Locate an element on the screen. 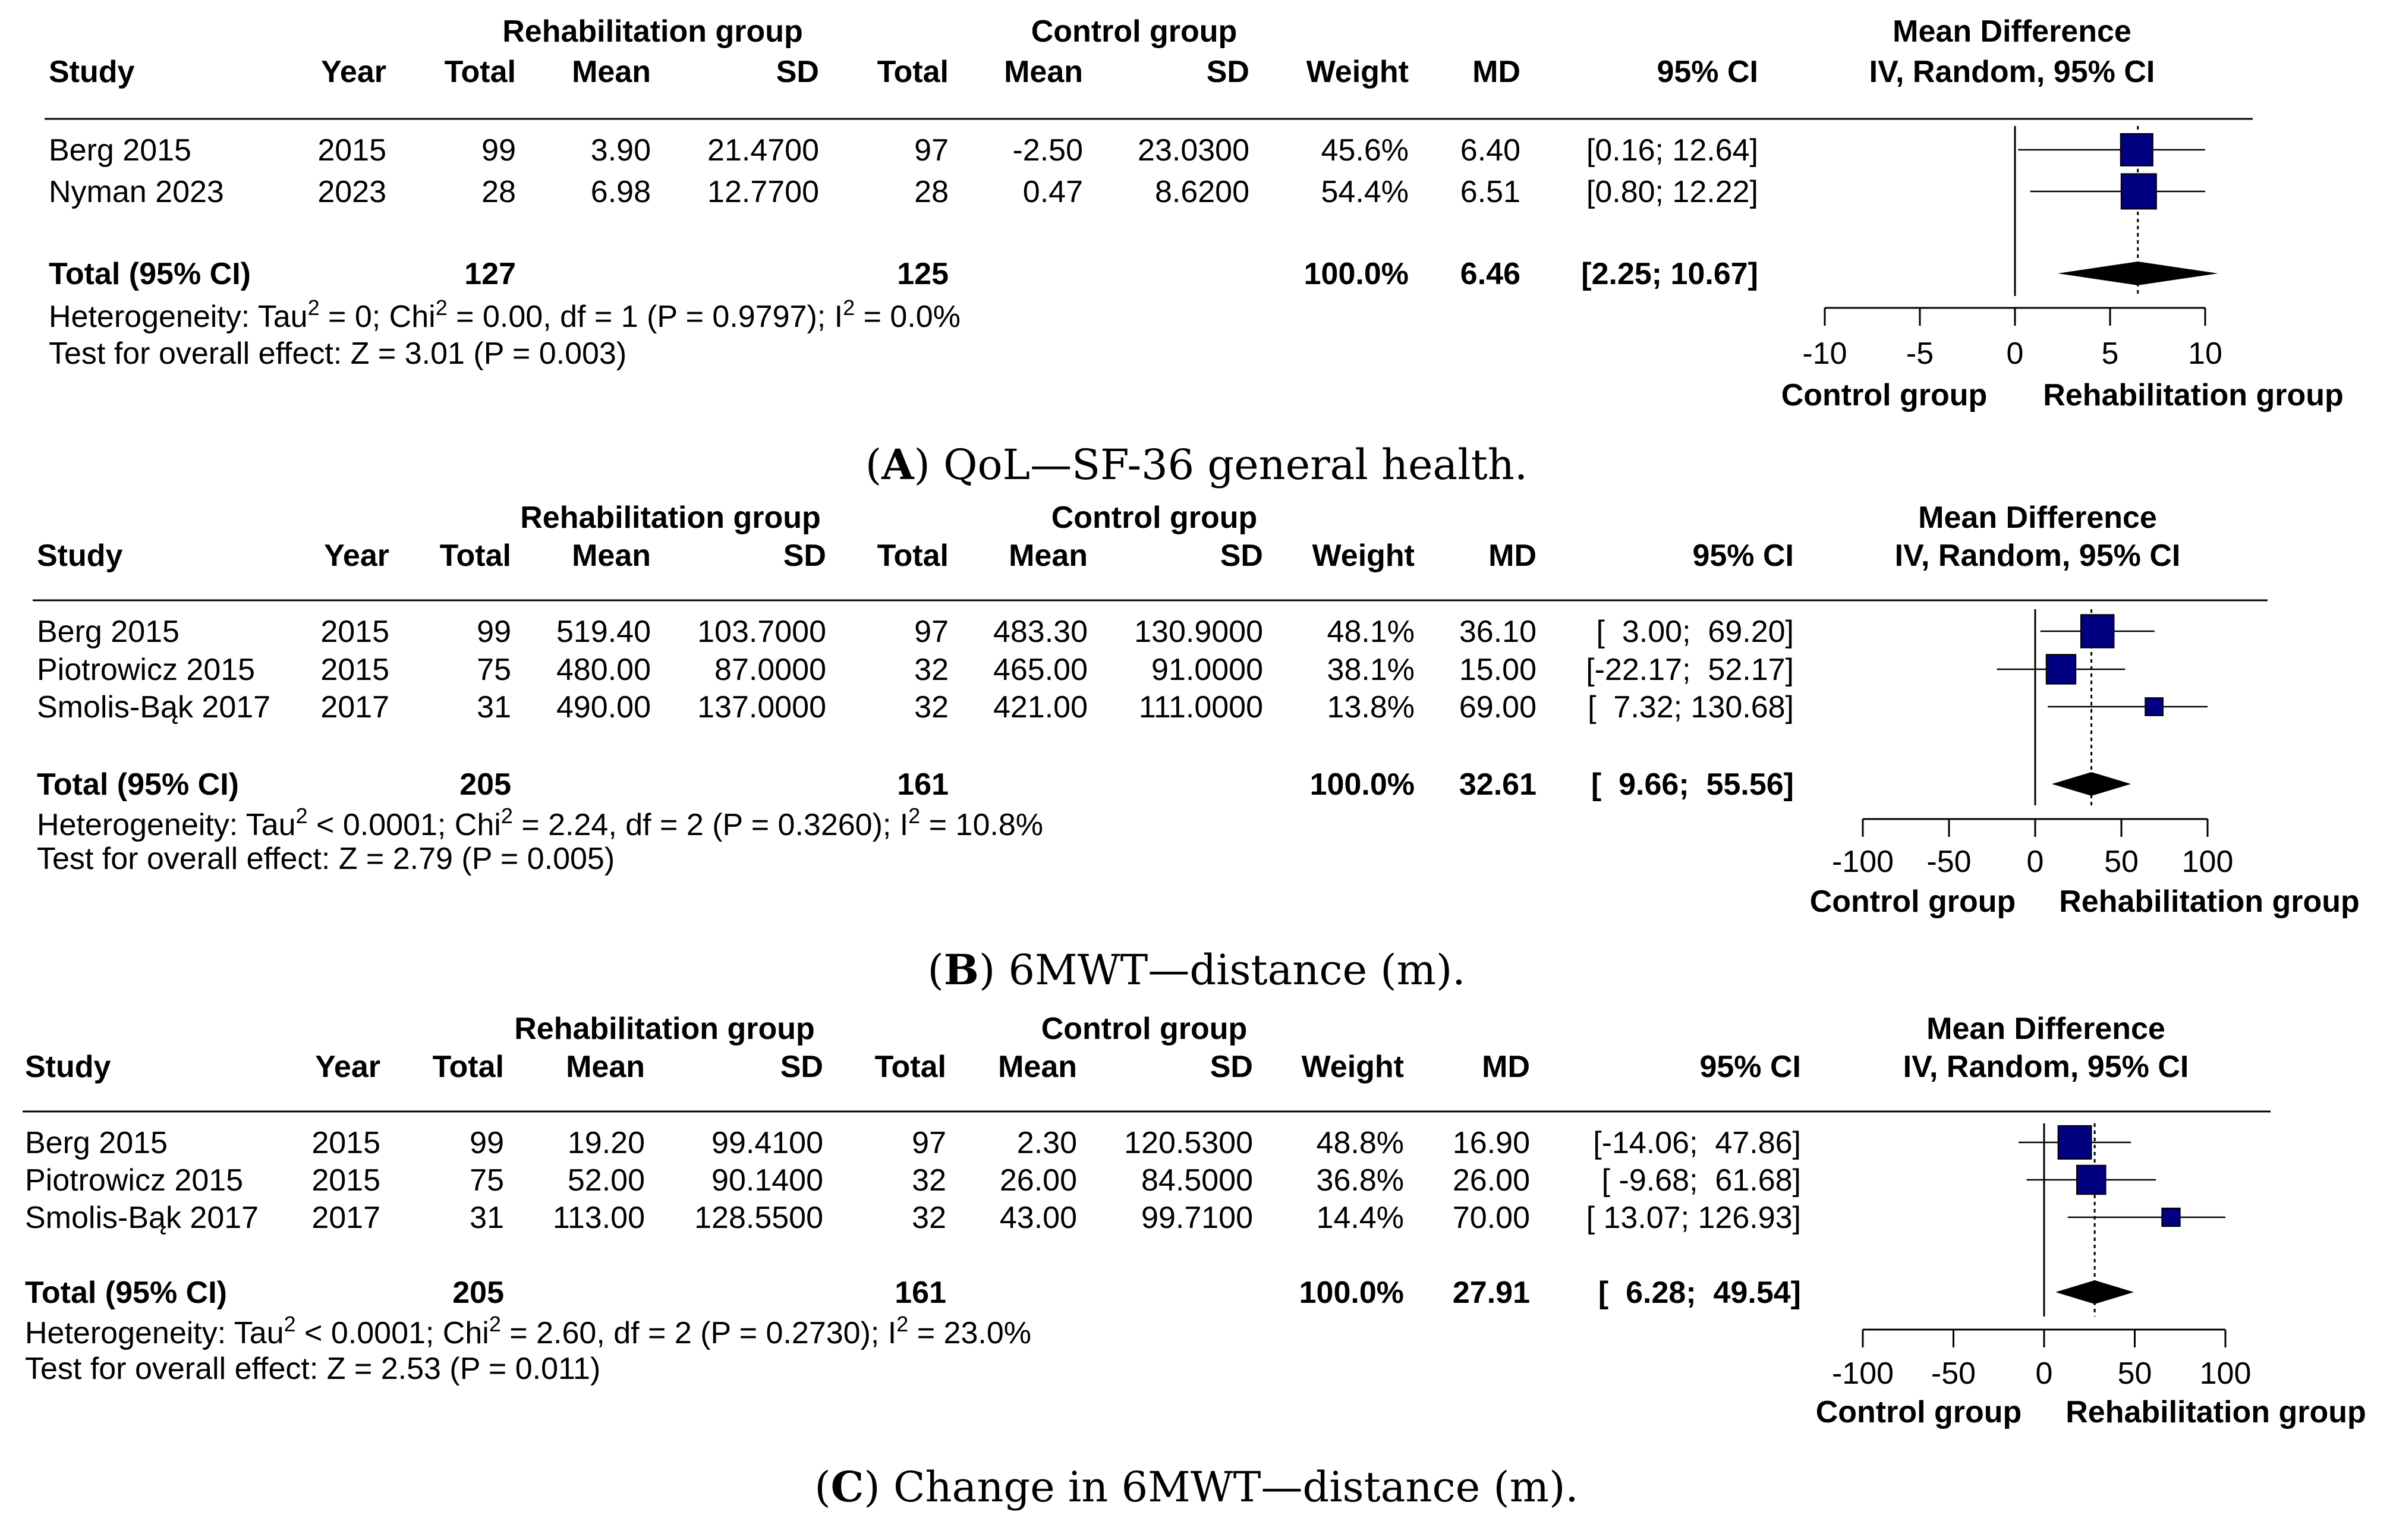  col-header-ci: 95% CI is located at coordinates (1743, 555).